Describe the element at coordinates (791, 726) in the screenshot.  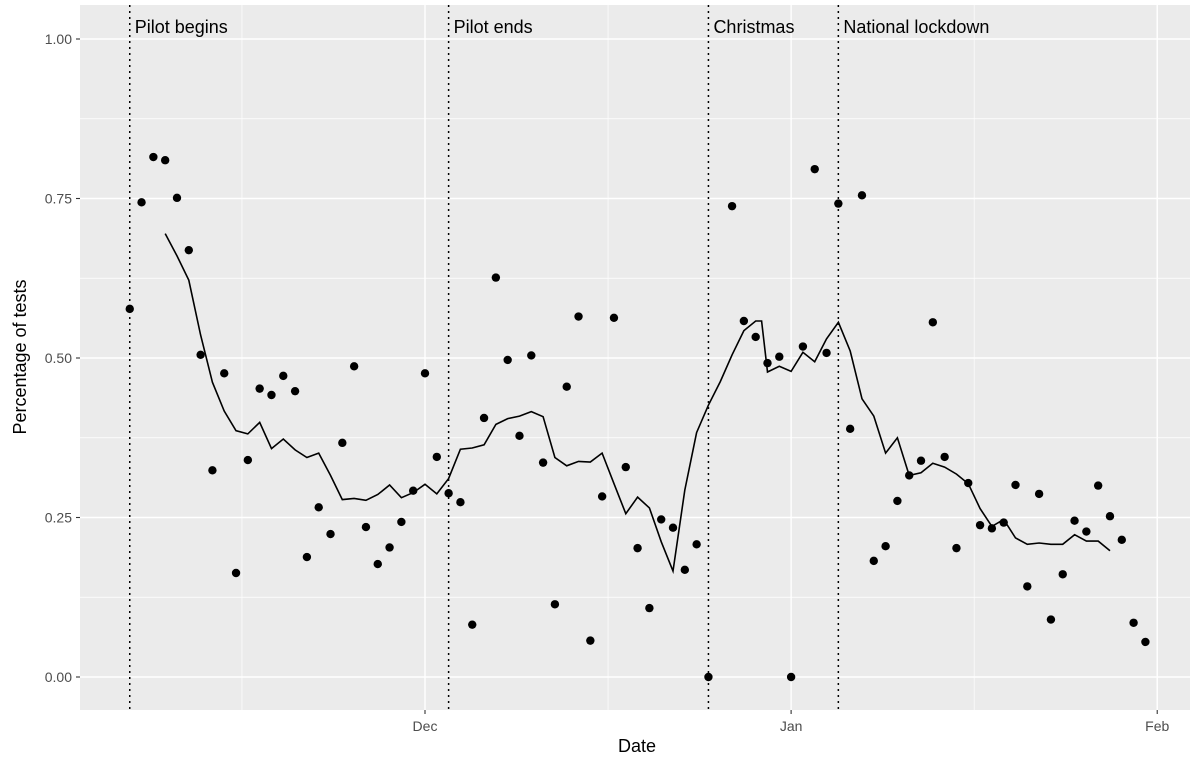
I see `x-tick-label: Jan` at that location.